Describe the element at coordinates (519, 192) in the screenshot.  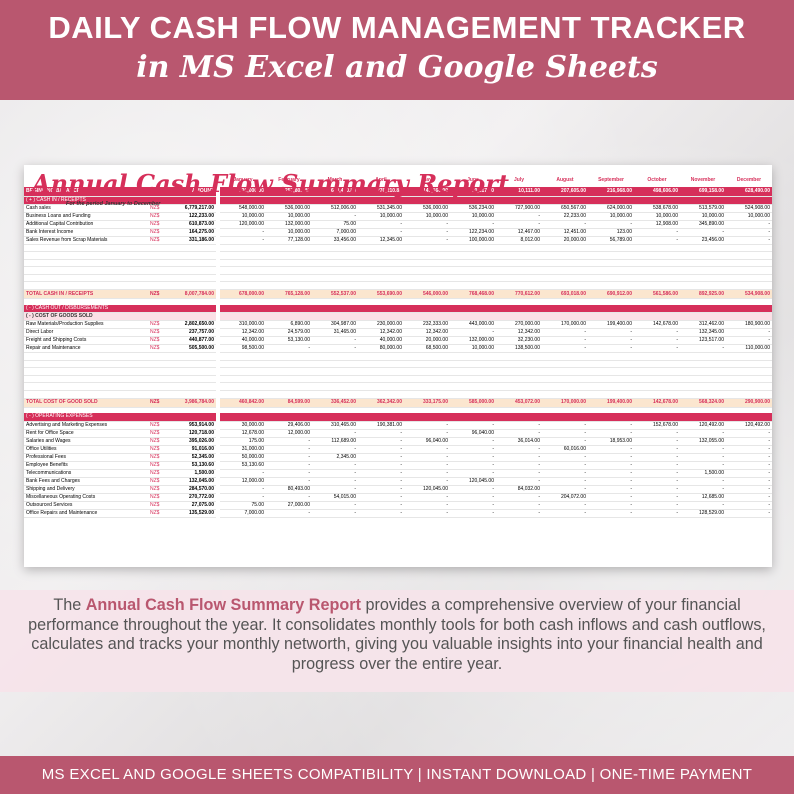
I see `beginning-value: 10,111.00` at that location.